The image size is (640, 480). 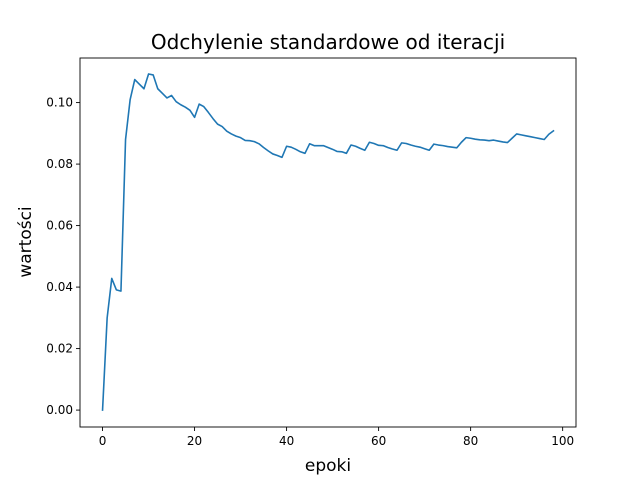 What do you see at coordinates (328, 42) in the screenshot?
I see `chart-title: Odchylenie standardowe od iteracji` at bounding box center [328, 42].